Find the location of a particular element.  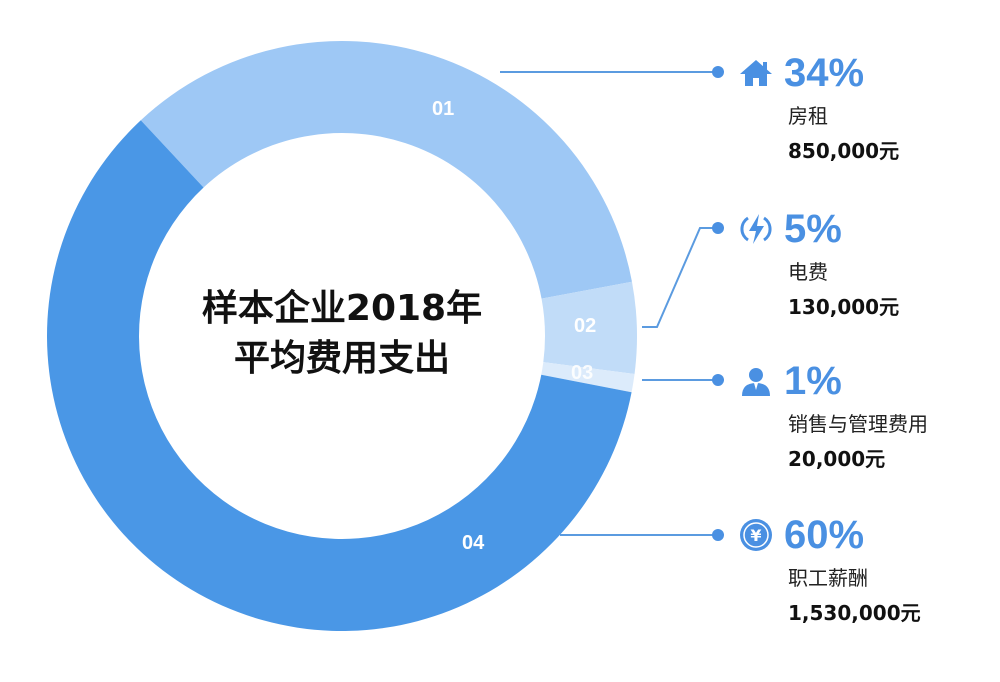

person-icon is located at coordinates (756, 381).